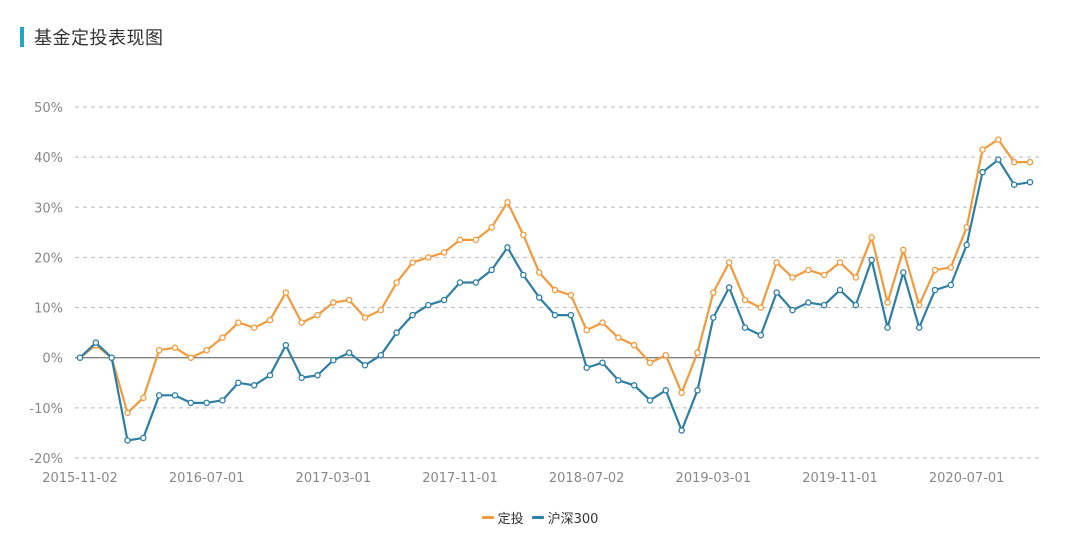  What do you see at coordinates (564, 517) in the screenshot?
I see `legend-item-hs300: 沪深300` at bounding box center [564, 517].